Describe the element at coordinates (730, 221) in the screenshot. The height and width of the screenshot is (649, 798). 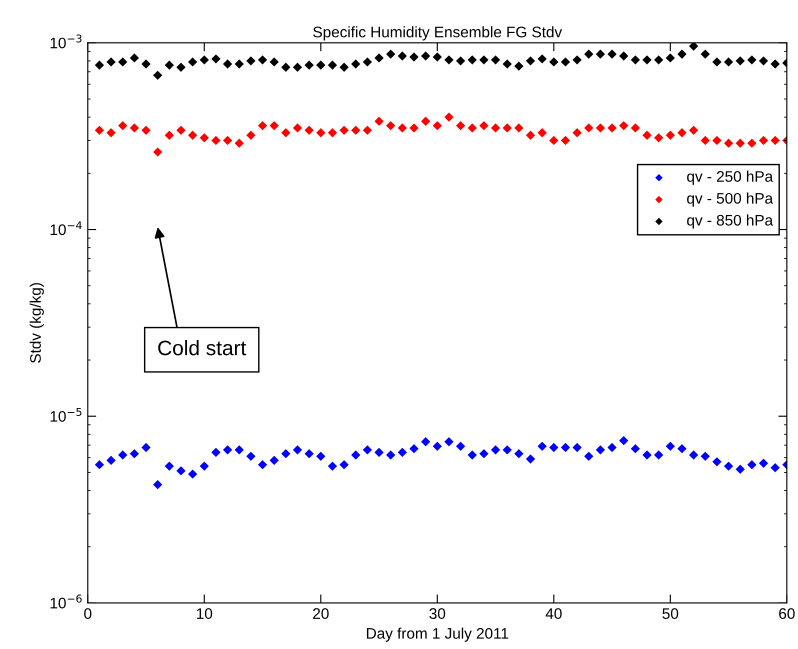
I see `legend-label: qv - 850 hPa` at that location.